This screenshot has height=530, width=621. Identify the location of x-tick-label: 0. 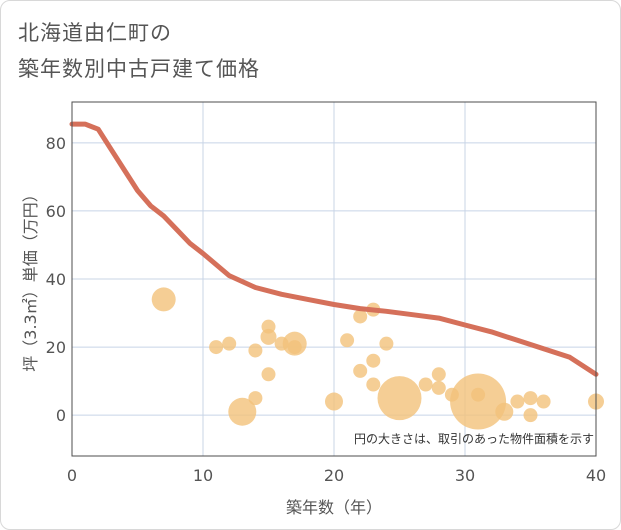
(72, 475).